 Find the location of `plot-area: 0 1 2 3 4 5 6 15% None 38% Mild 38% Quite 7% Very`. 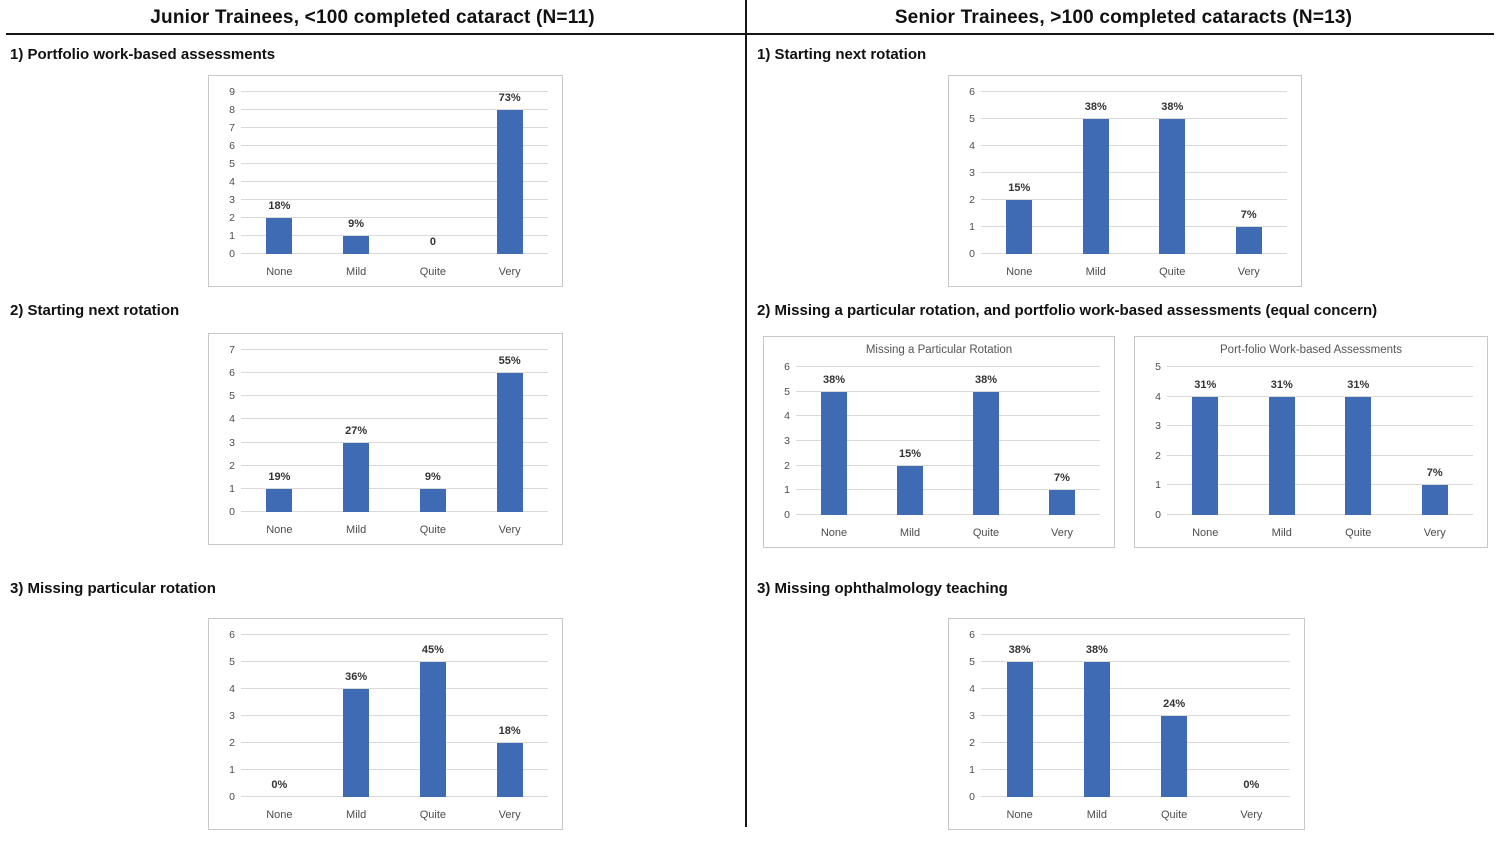

plot-area: 0 1 2 3 4 5 6 15% None 38% Mild 38% Quite 7% Very is located at coordinates (1128, 182).